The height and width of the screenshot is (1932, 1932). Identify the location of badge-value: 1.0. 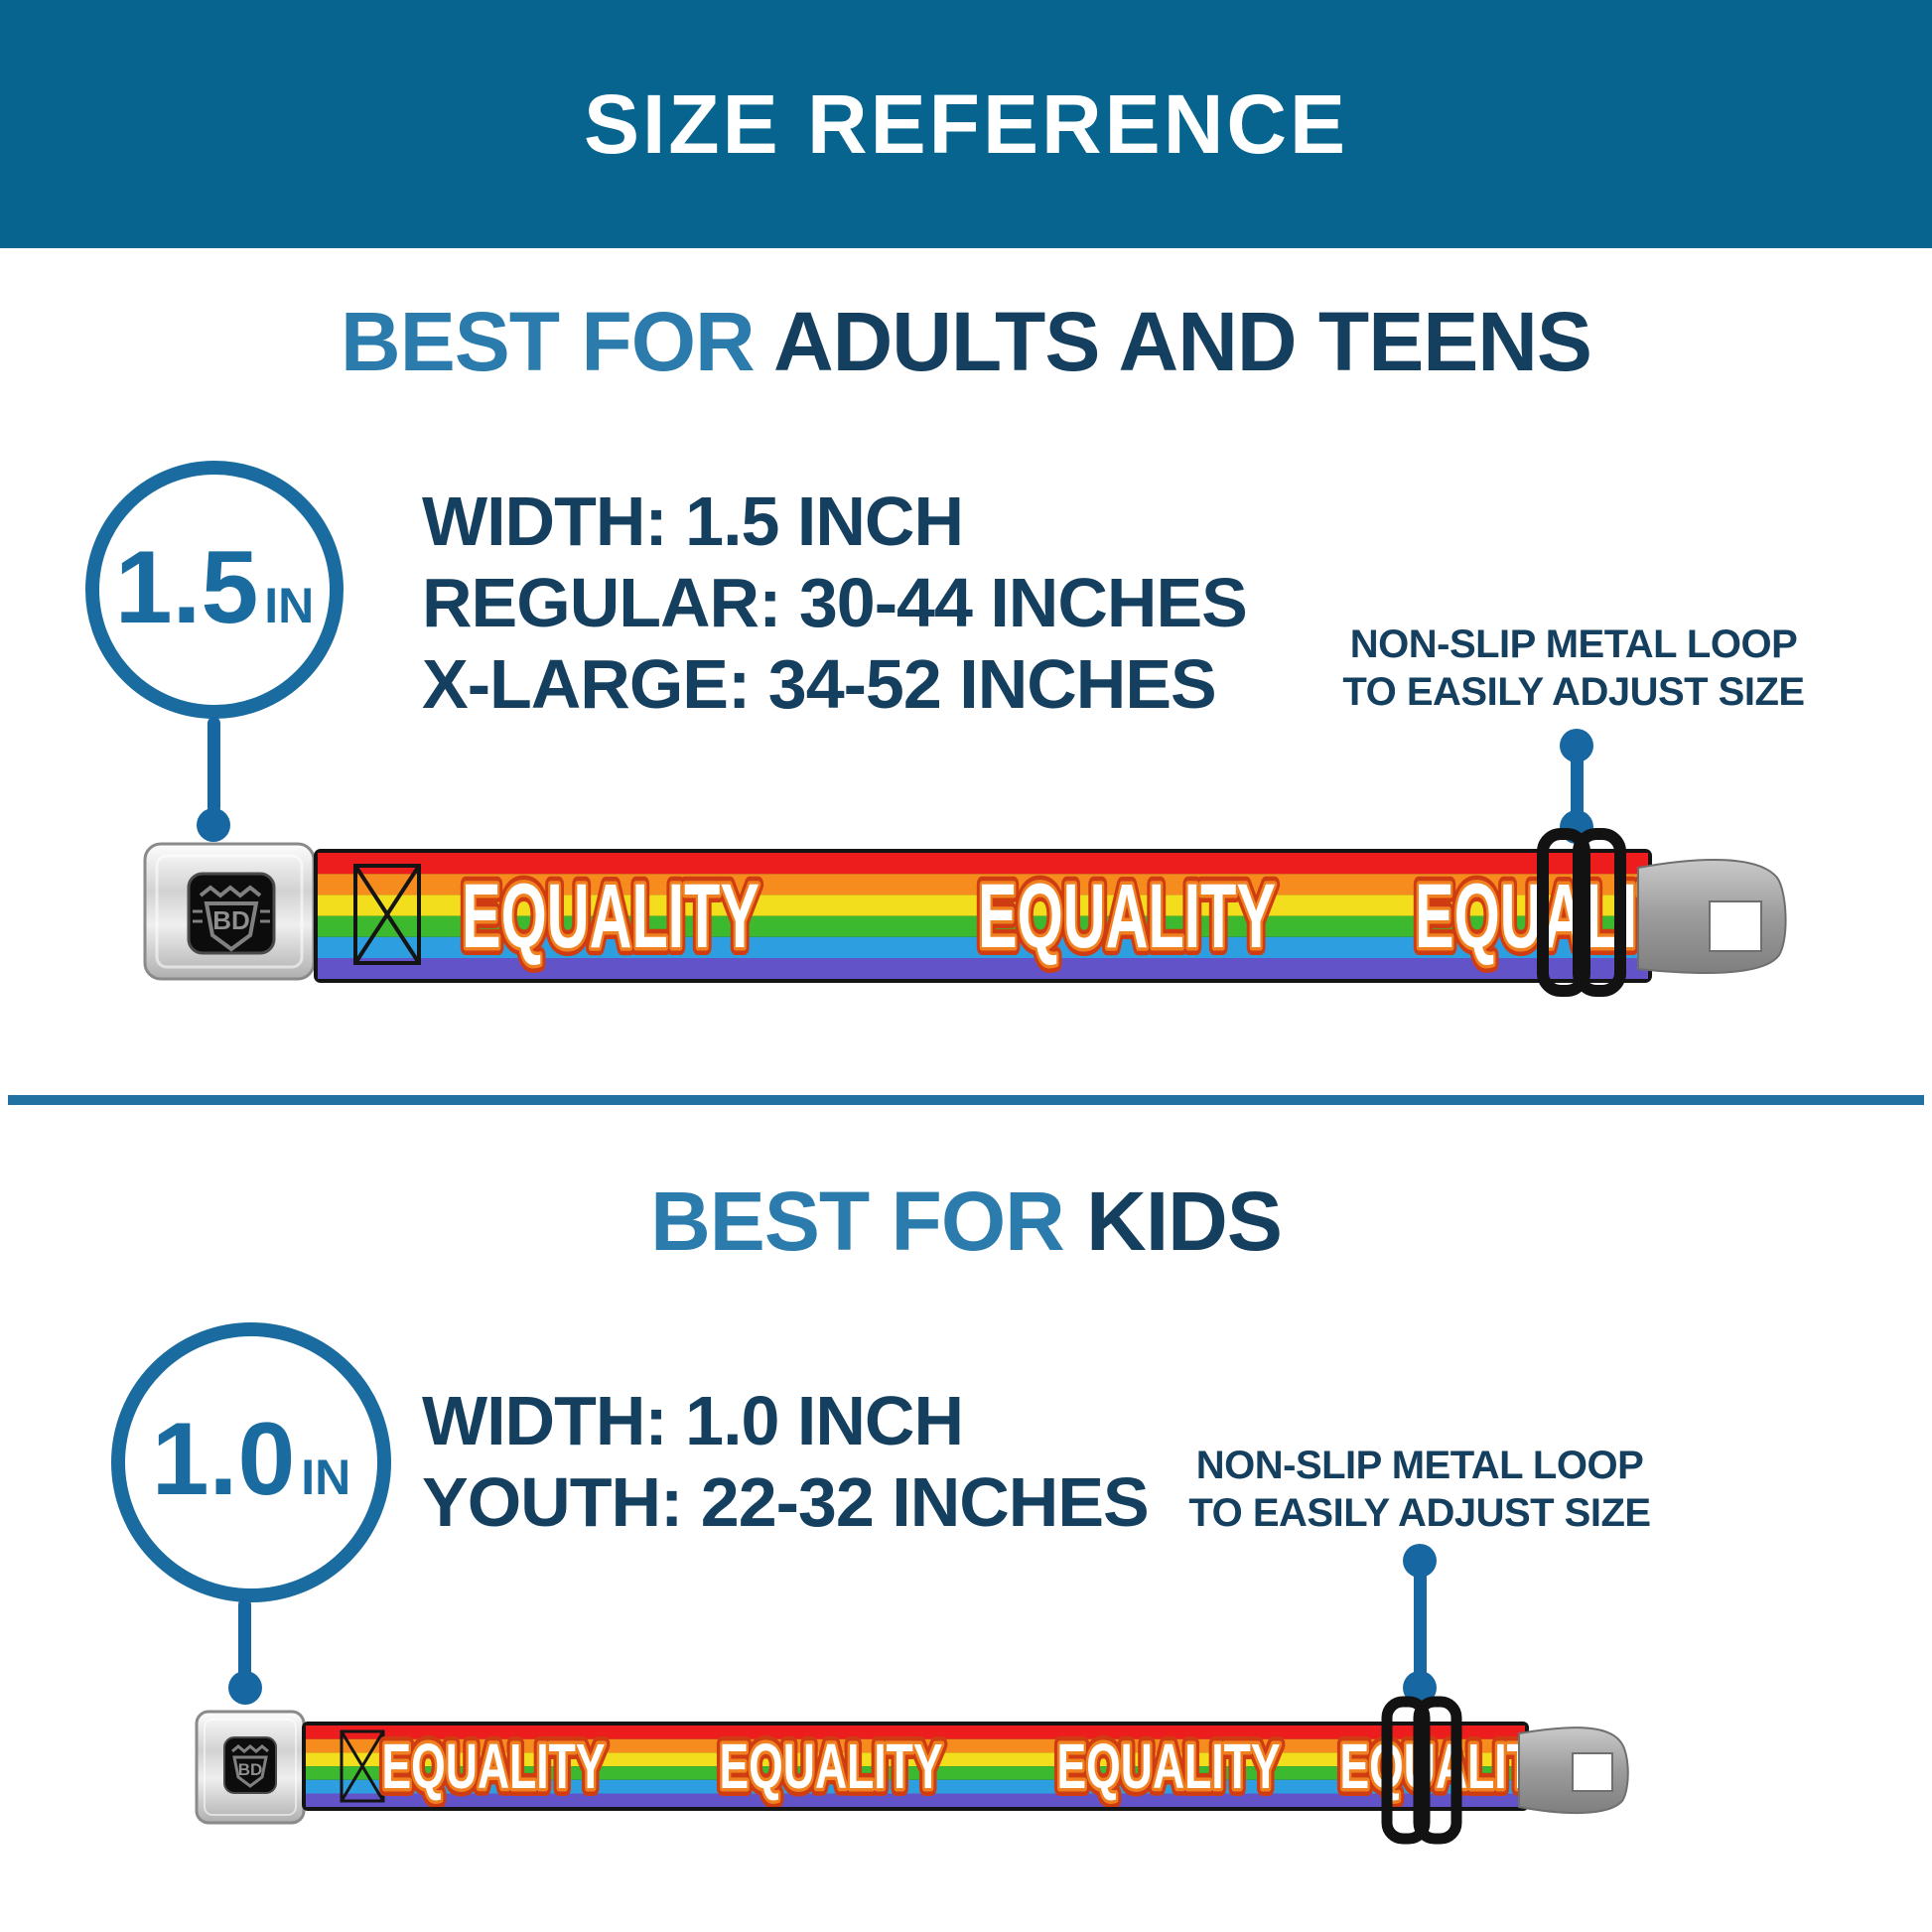
(224, 1459).